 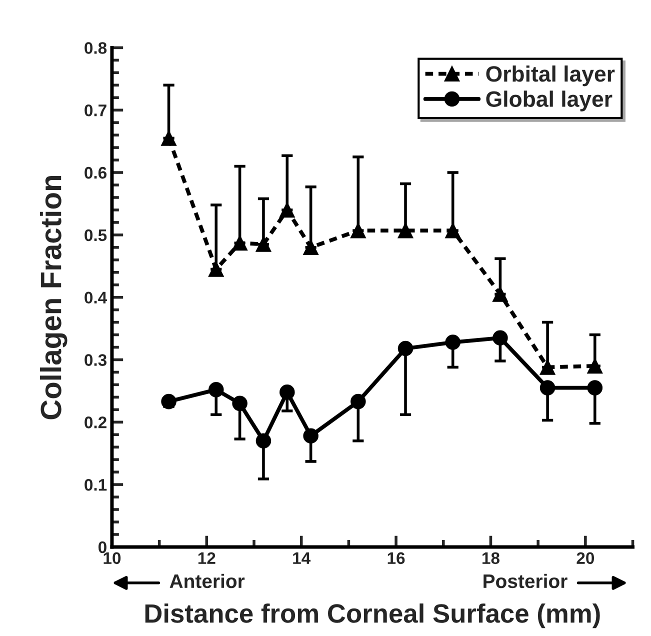 What do you see at coordinates (526, 581) in the screenshot?
I see `text: Posterior` at bounding box center [526, 581].